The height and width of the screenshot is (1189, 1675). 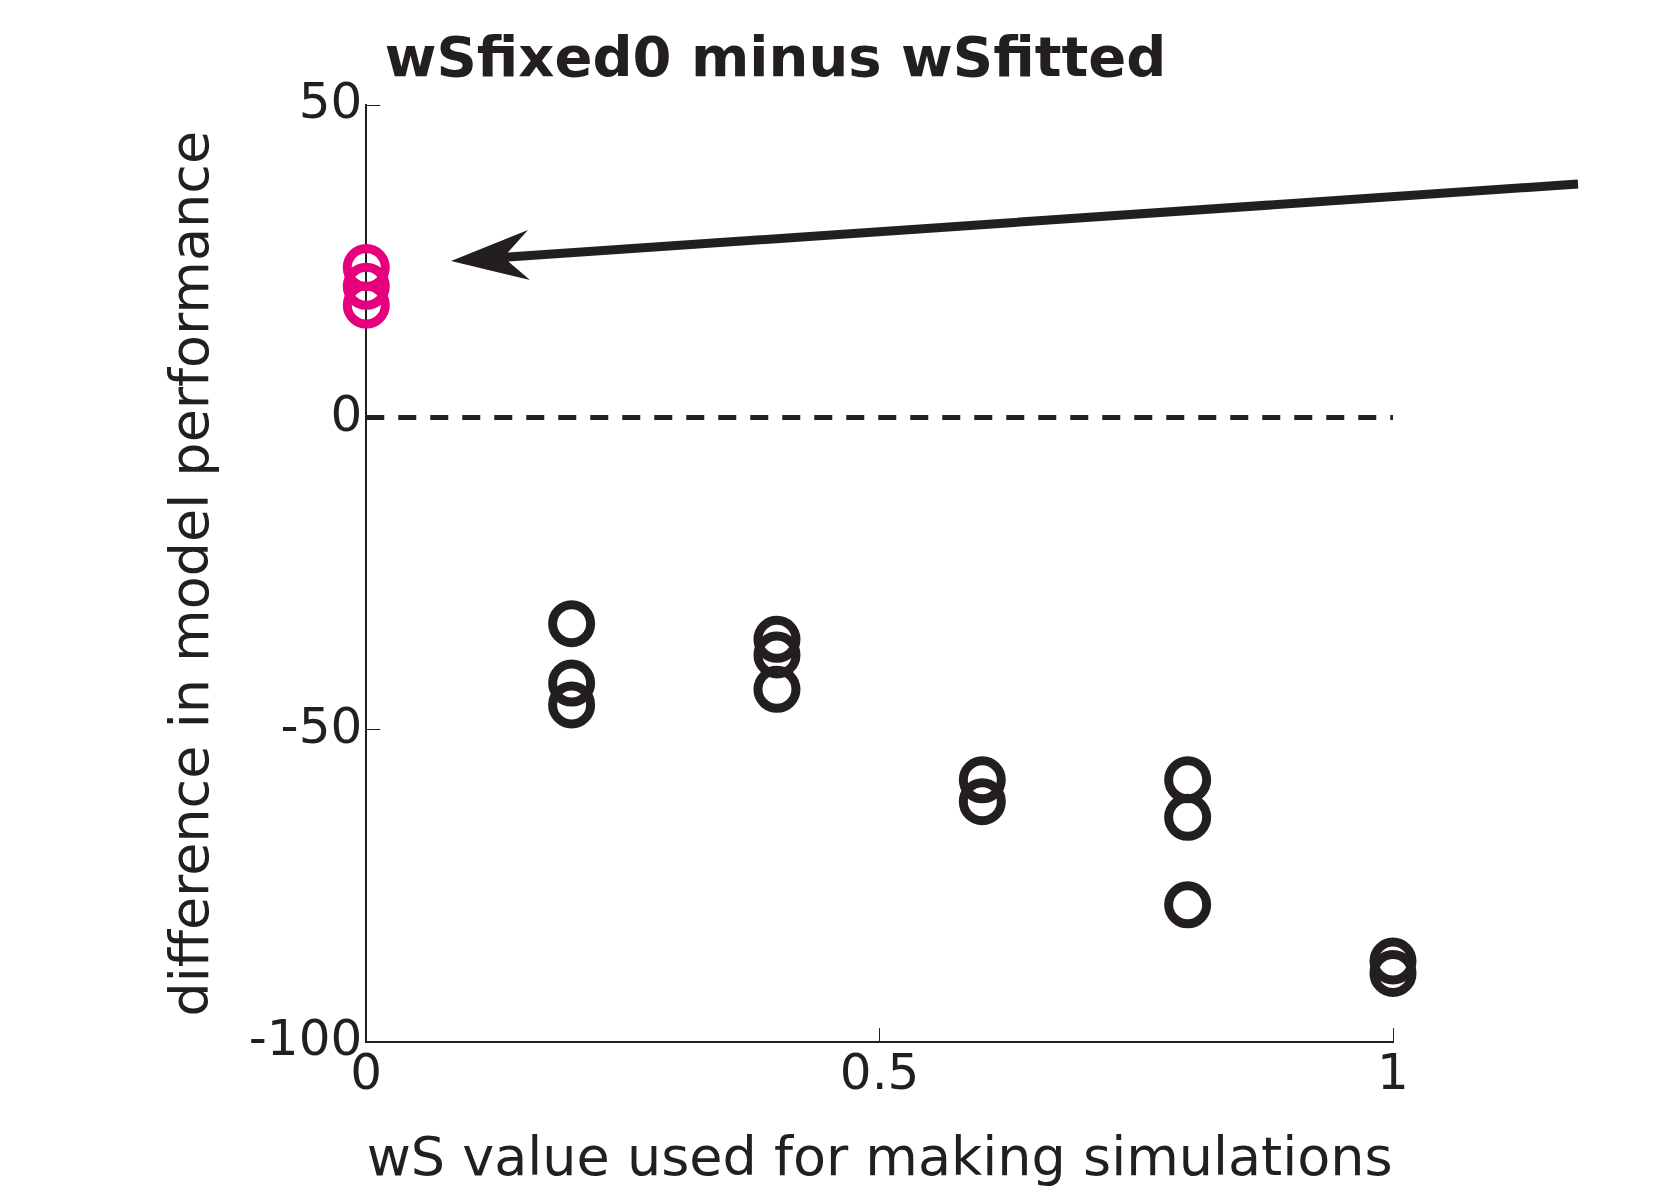 What do you see at coordinates (321, 725) in the screenshot?
I see `y-tick-label: -50` at bounding box center [321, 725].